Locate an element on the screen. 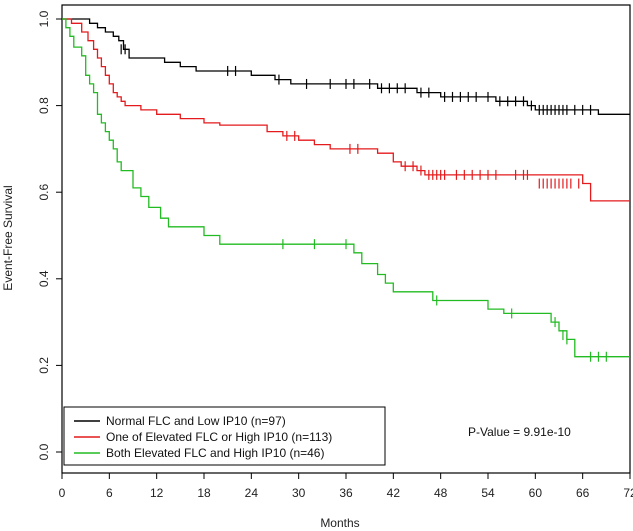  x-tick-label: 6 is located at coordinates (109, 493).